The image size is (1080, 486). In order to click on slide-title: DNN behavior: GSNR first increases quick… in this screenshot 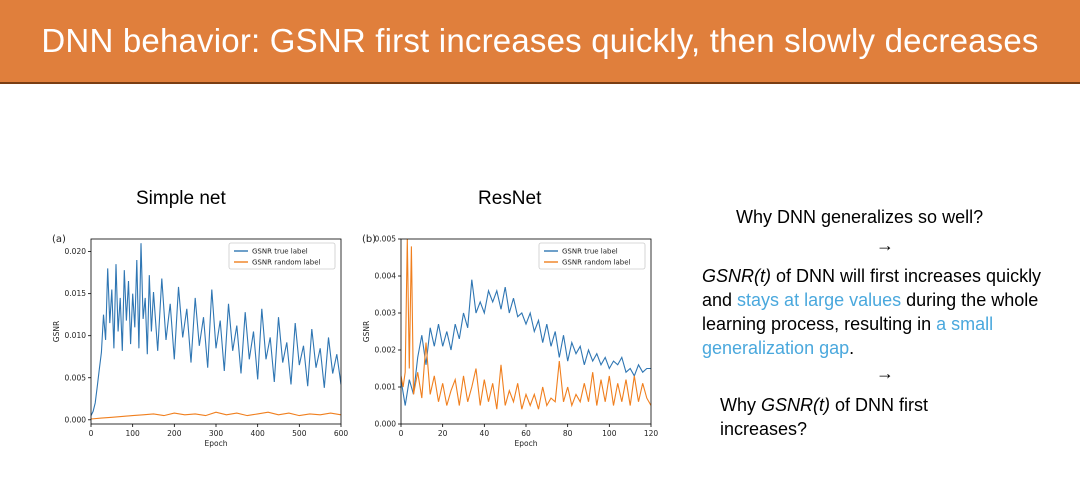, I will do `click(540, 40)`.